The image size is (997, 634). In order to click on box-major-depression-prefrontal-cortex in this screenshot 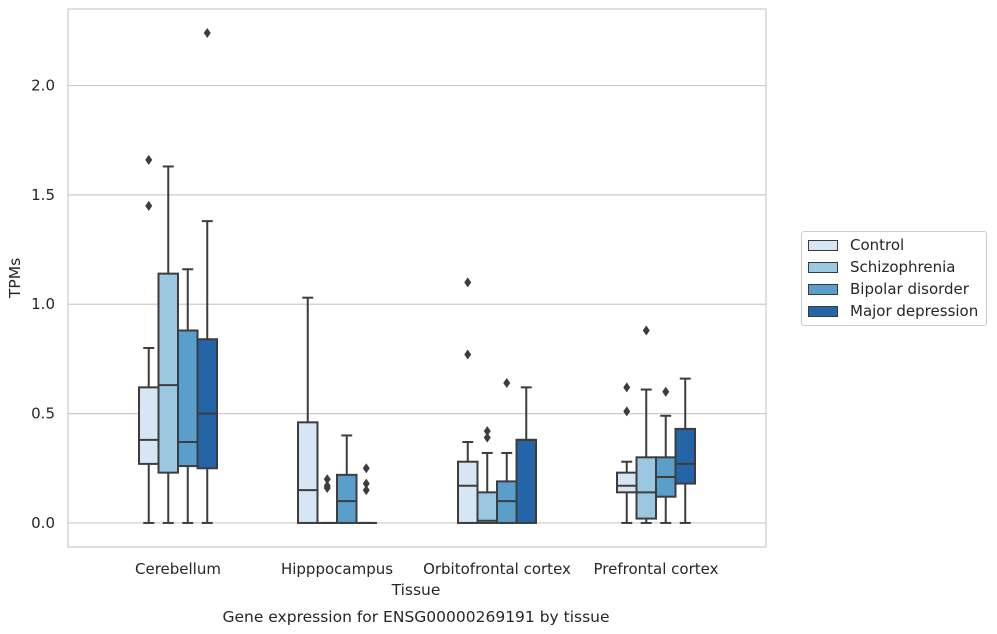, I will do `click(685, 450)`.